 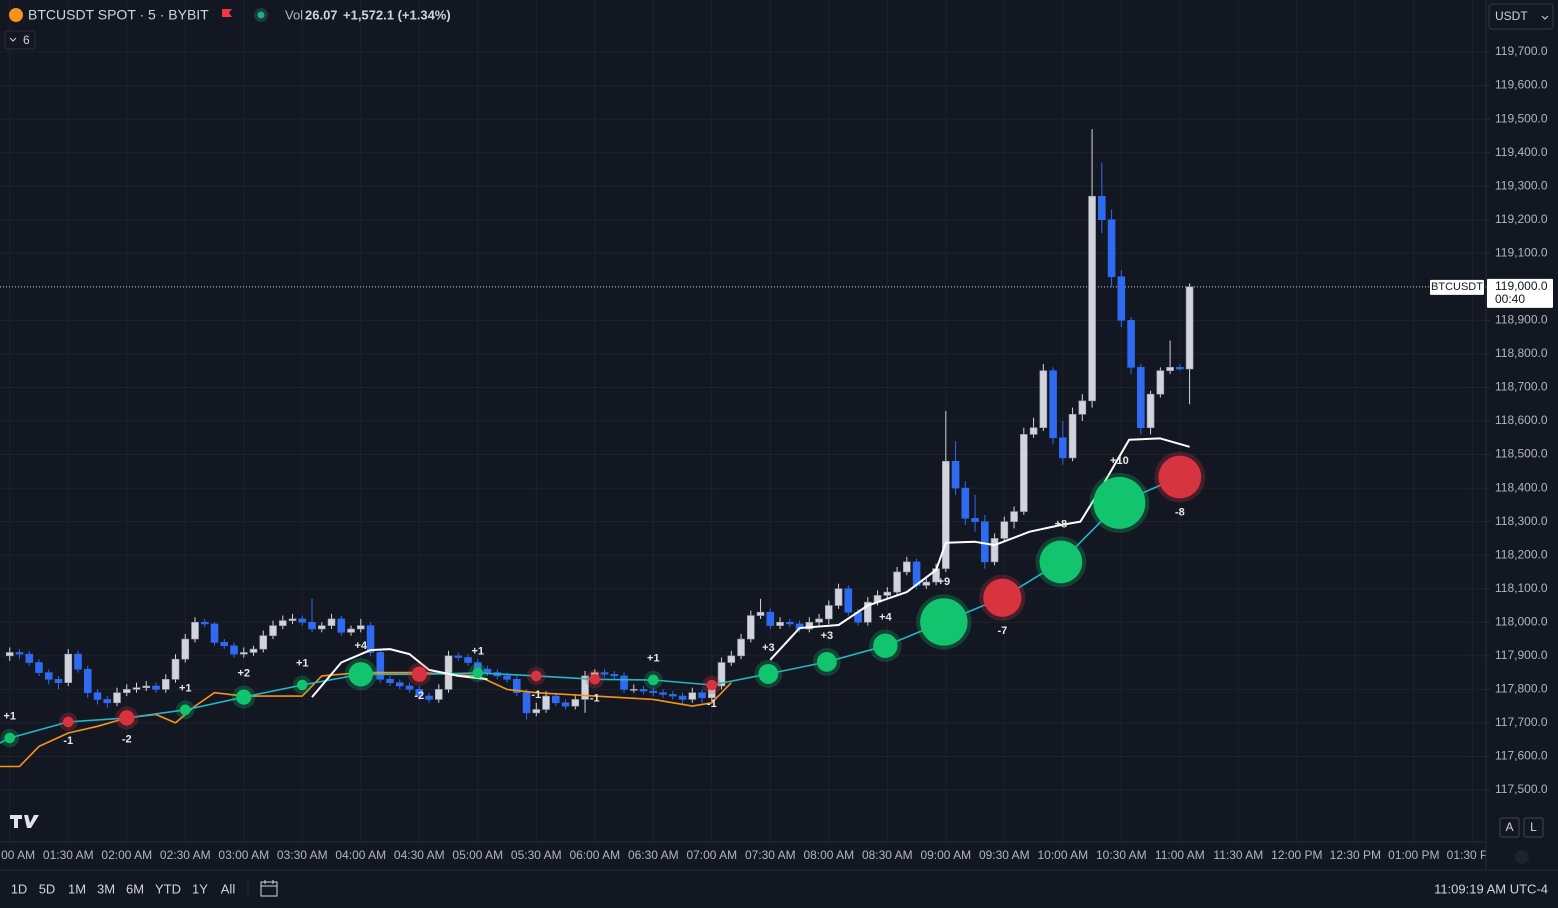 What do you see at coordinates (1180, 855) in the screenshot?
I see `x-tick-label: 11:00 AM` at bounding box center [1180, 855].